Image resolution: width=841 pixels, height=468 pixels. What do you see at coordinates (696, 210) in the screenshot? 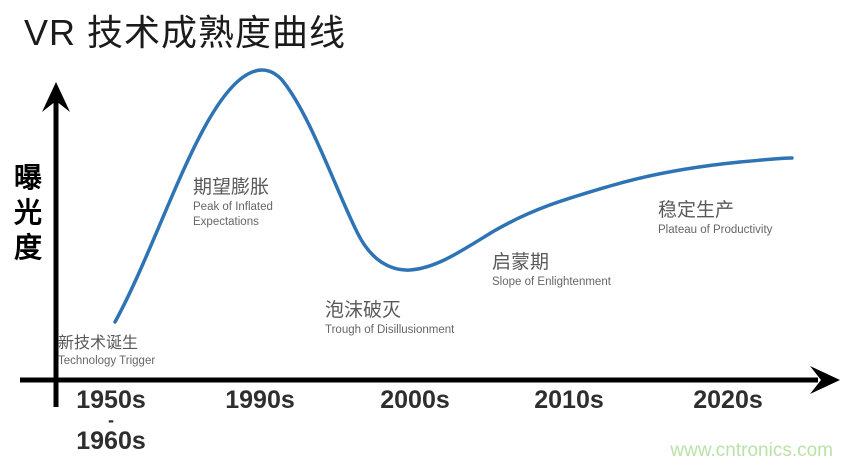
I see `stage-label-cn: 稳定生产` at bounding box center [696, 210].